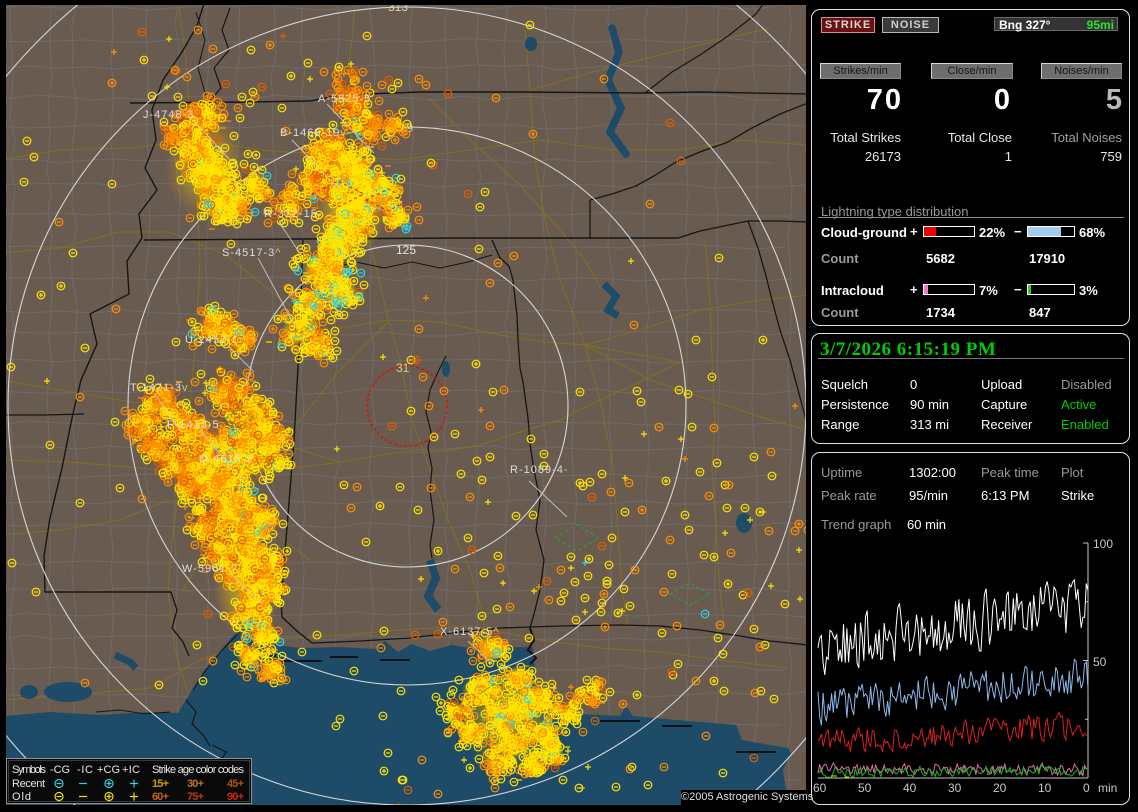 The image size is (1138, 812). What do you see at coordinates (195, 797) in the screenshot?
I see `svg-text: 75+` at bounding box center [195, 797].